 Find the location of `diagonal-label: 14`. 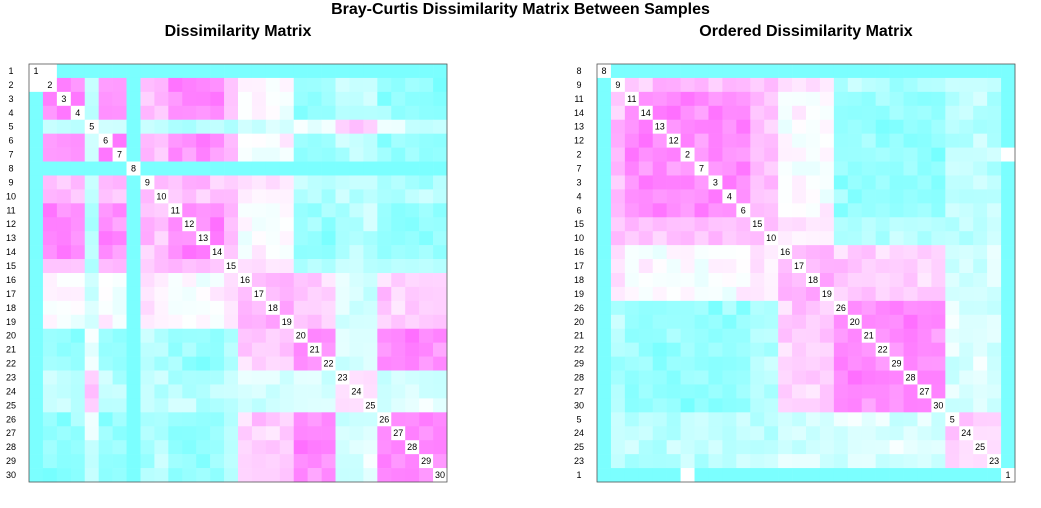

diagonal-label: 14 is located at coordinates (217, 252).